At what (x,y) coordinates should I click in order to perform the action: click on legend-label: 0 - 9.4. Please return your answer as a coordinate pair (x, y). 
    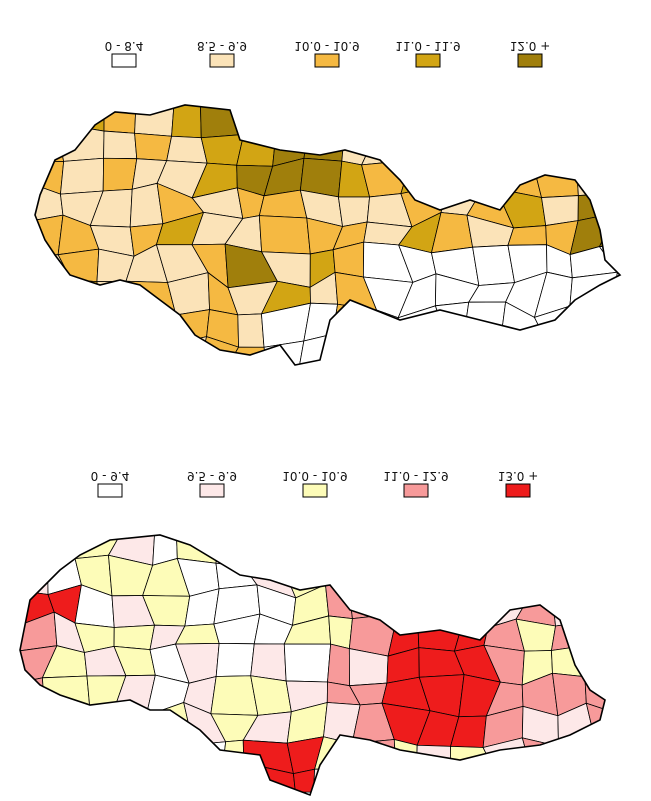
    Looking at the image, I should click on (110, 476).